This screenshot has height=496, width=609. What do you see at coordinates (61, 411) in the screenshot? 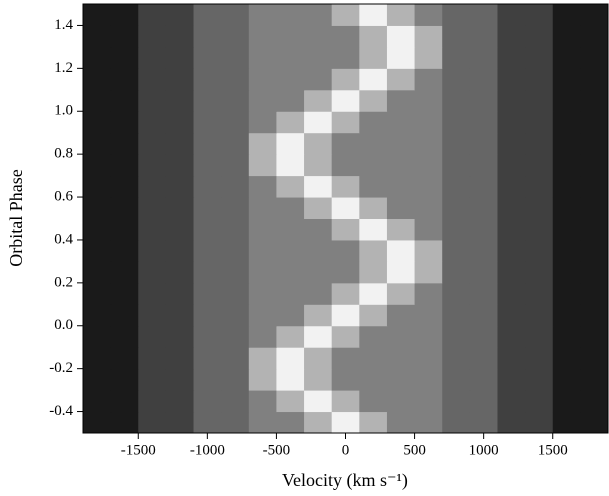
I see `y-tick-label: -0.4` at bounding box center [61, 411].